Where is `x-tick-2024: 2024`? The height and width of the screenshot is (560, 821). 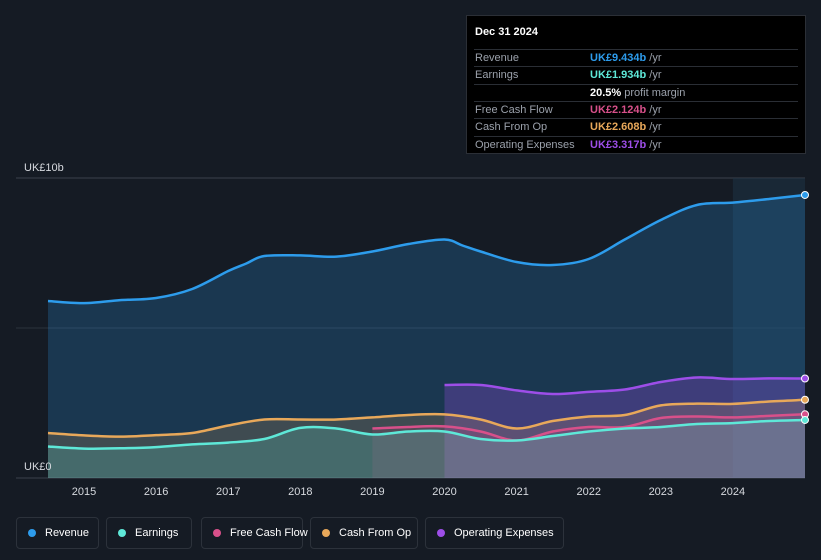 x-tick-2024: 2024 is located at coordinates (733, 492).